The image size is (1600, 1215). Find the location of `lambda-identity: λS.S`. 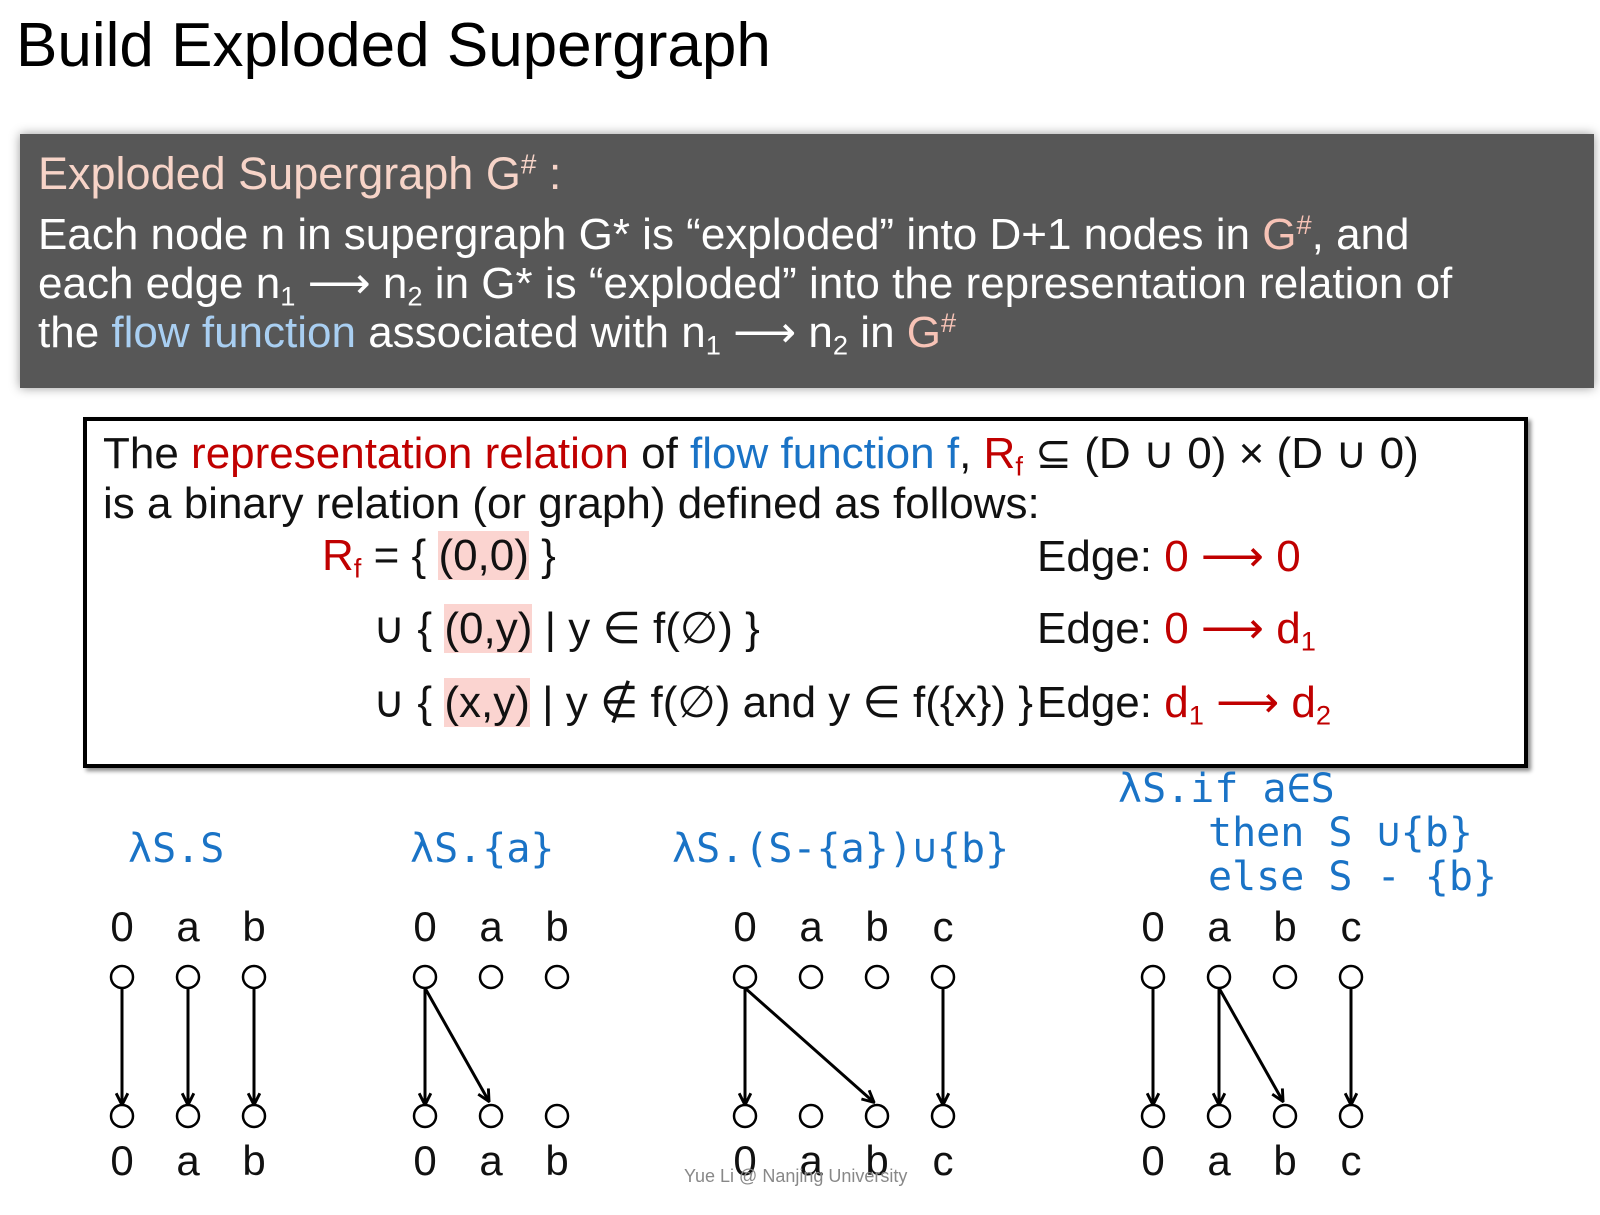

lambda-identity: λS.S is located at coordinates (176, 849).